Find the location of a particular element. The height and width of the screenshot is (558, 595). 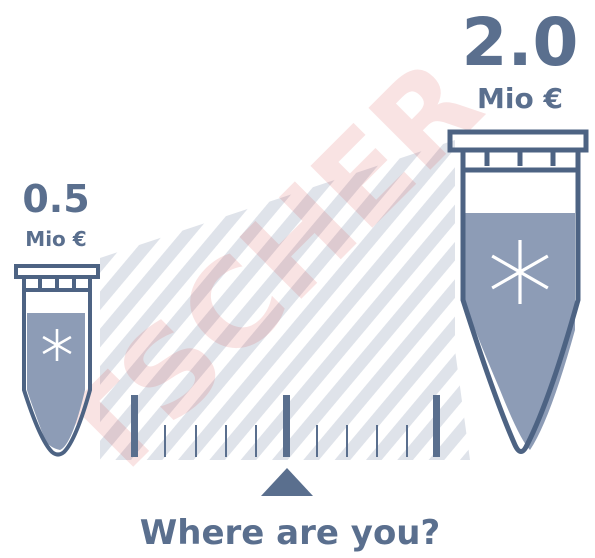

large-tube is located at coordinates (518, 291).